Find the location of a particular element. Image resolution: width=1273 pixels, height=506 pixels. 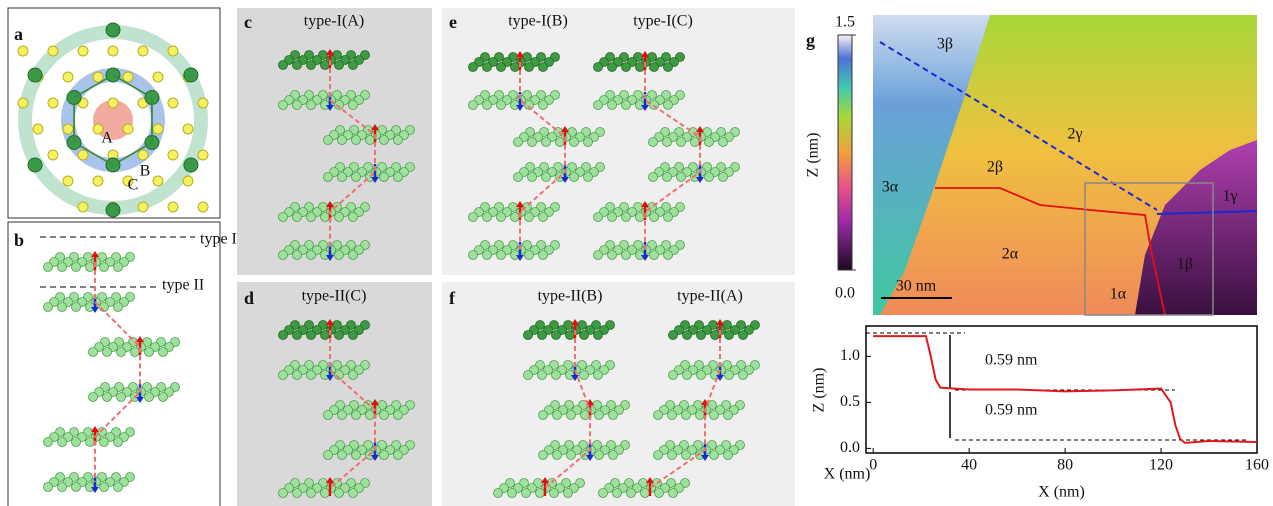

panel-label: c is located at coordinates (248, 22).